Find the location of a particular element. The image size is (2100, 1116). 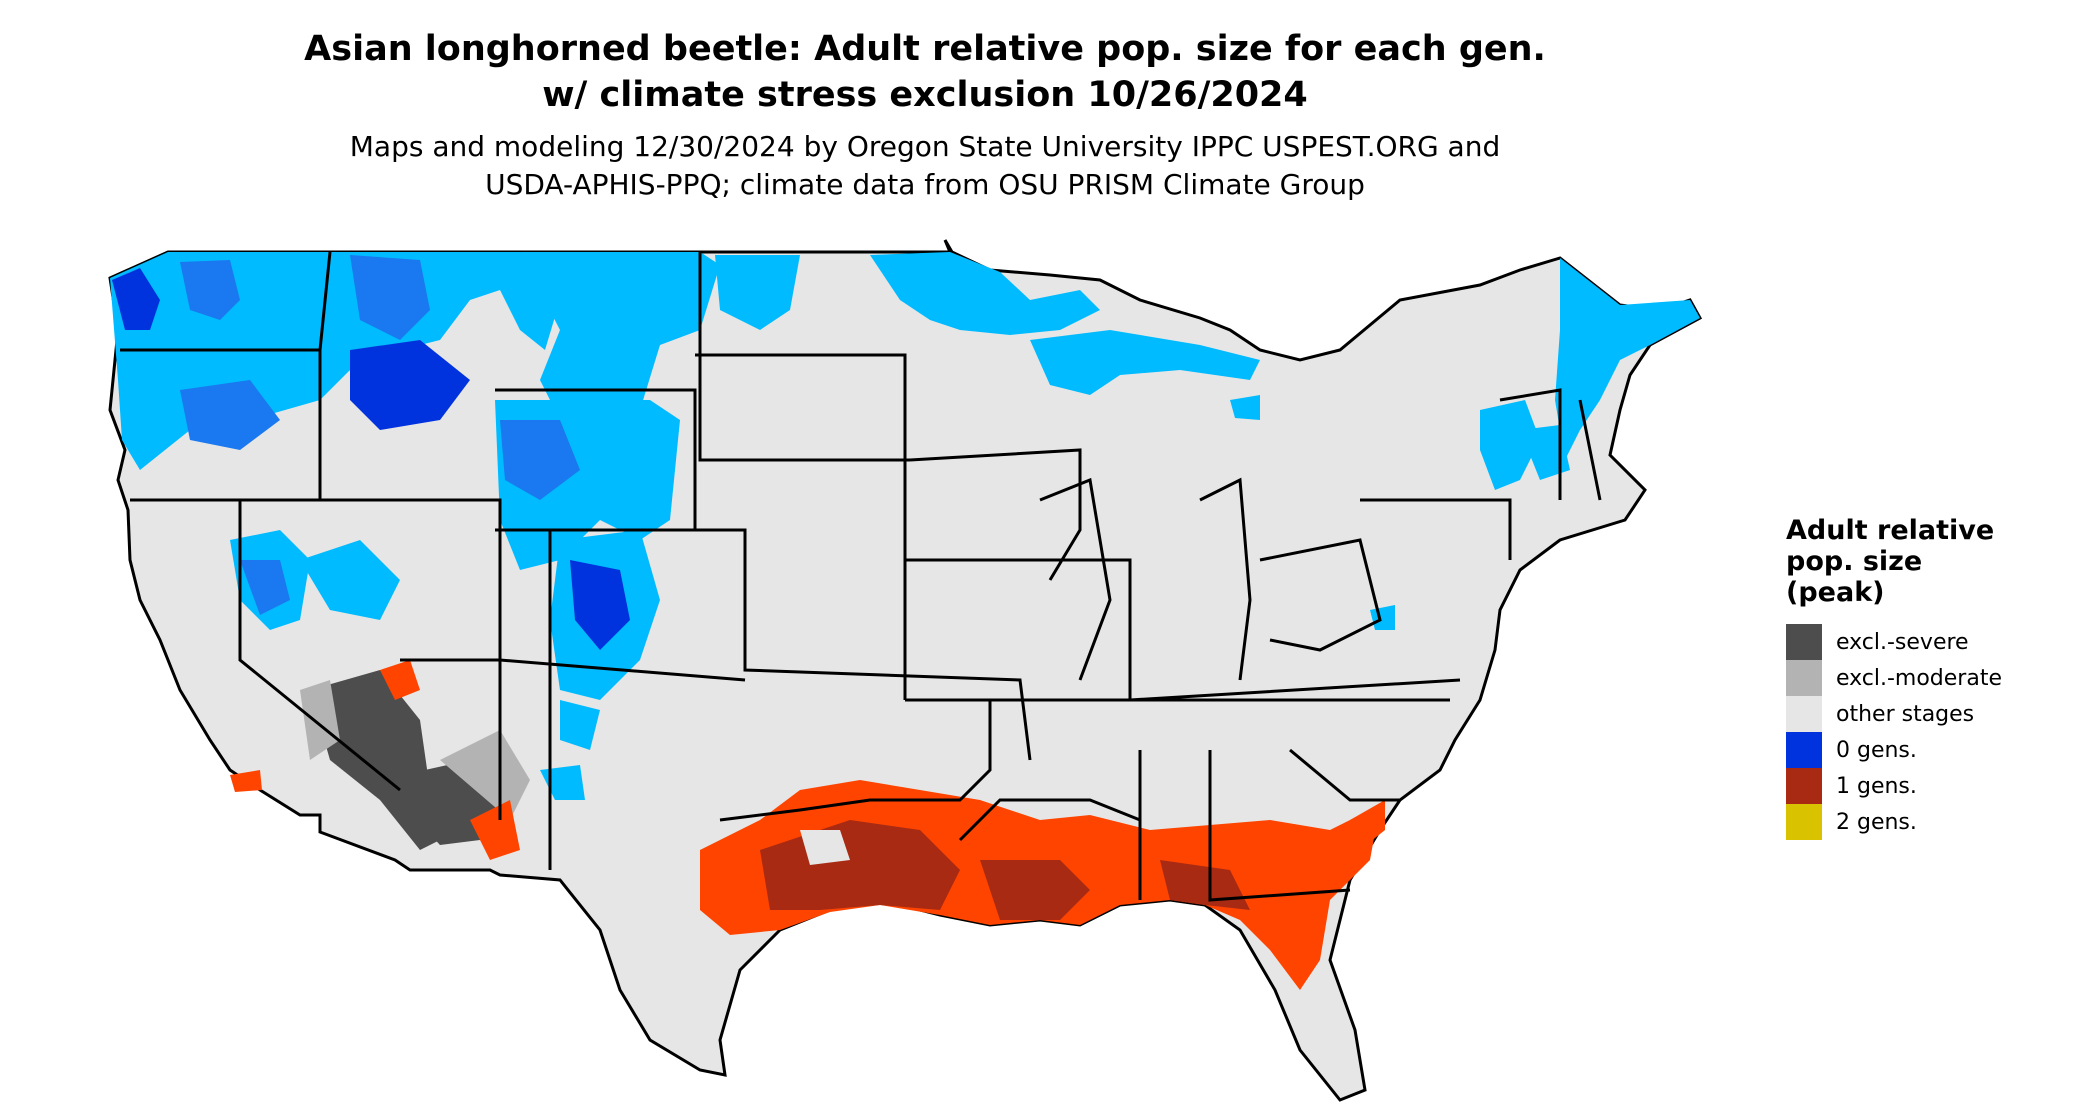

legend-item-excl-moderate: excl.-moderate is located at coordinates (1936, 678).